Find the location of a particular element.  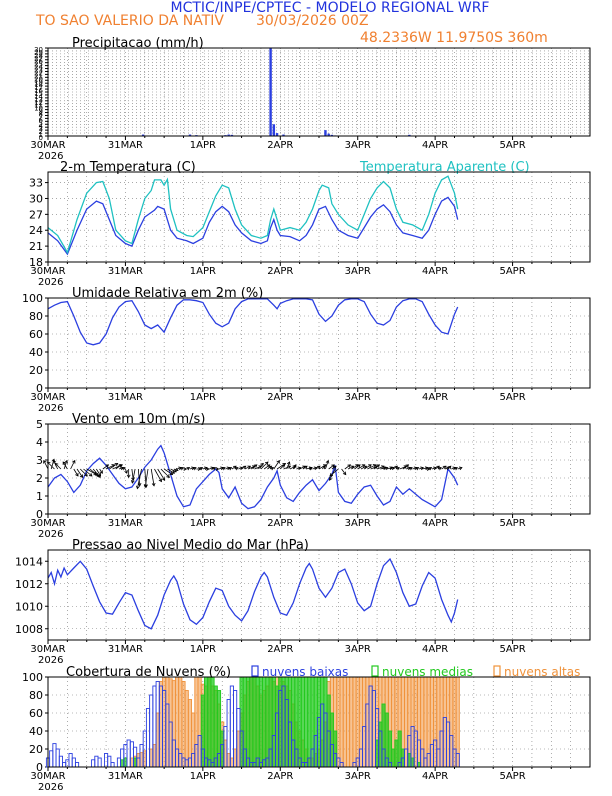

y-tick-label: 30 is located at coordinates (38, 50).